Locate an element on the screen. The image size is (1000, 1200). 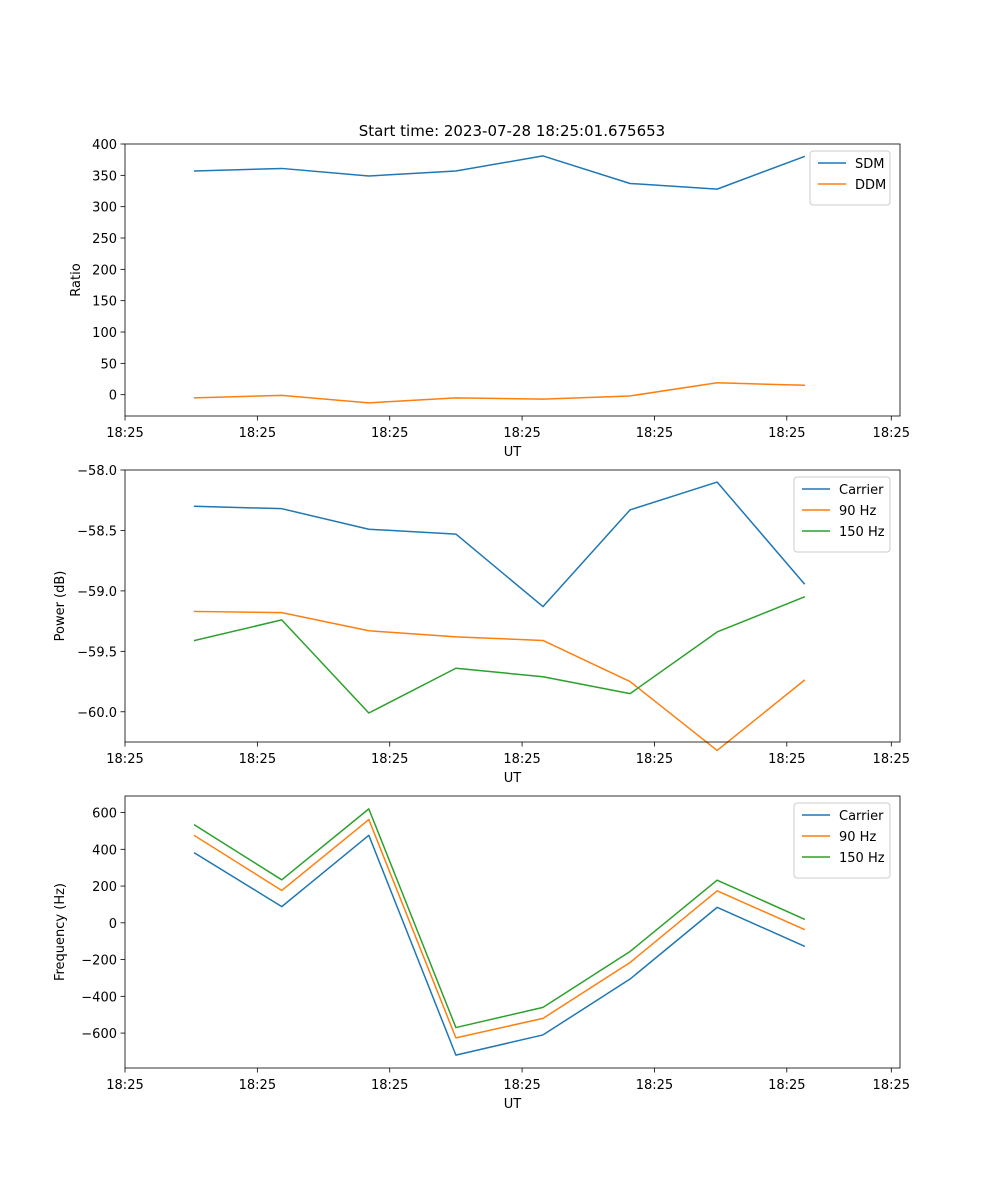
y-axis-label: Power (dB) is located at coordinates (60, 606).